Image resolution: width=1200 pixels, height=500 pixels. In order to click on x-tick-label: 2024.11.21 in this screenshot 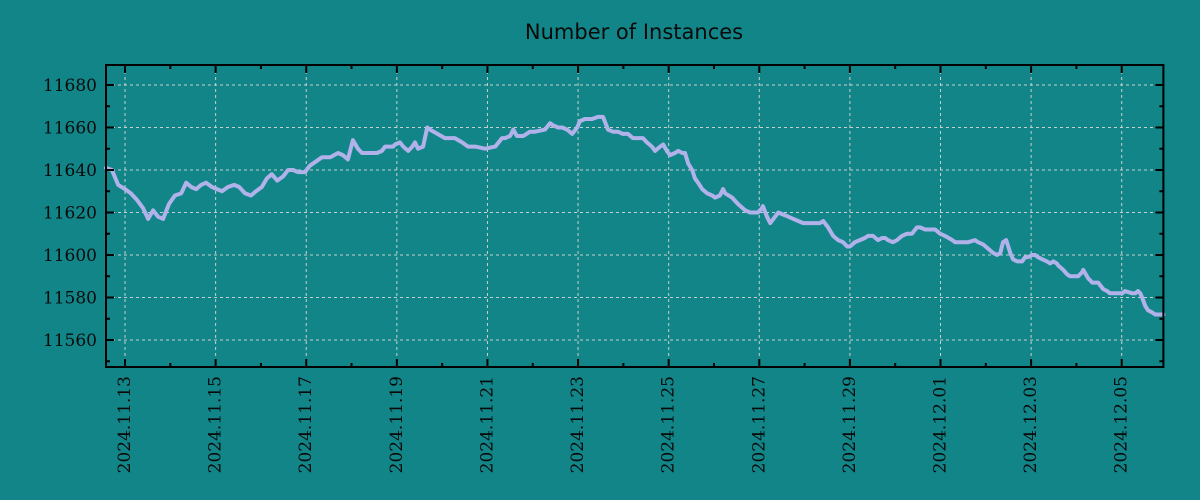, I will do `click(487, 424)`.